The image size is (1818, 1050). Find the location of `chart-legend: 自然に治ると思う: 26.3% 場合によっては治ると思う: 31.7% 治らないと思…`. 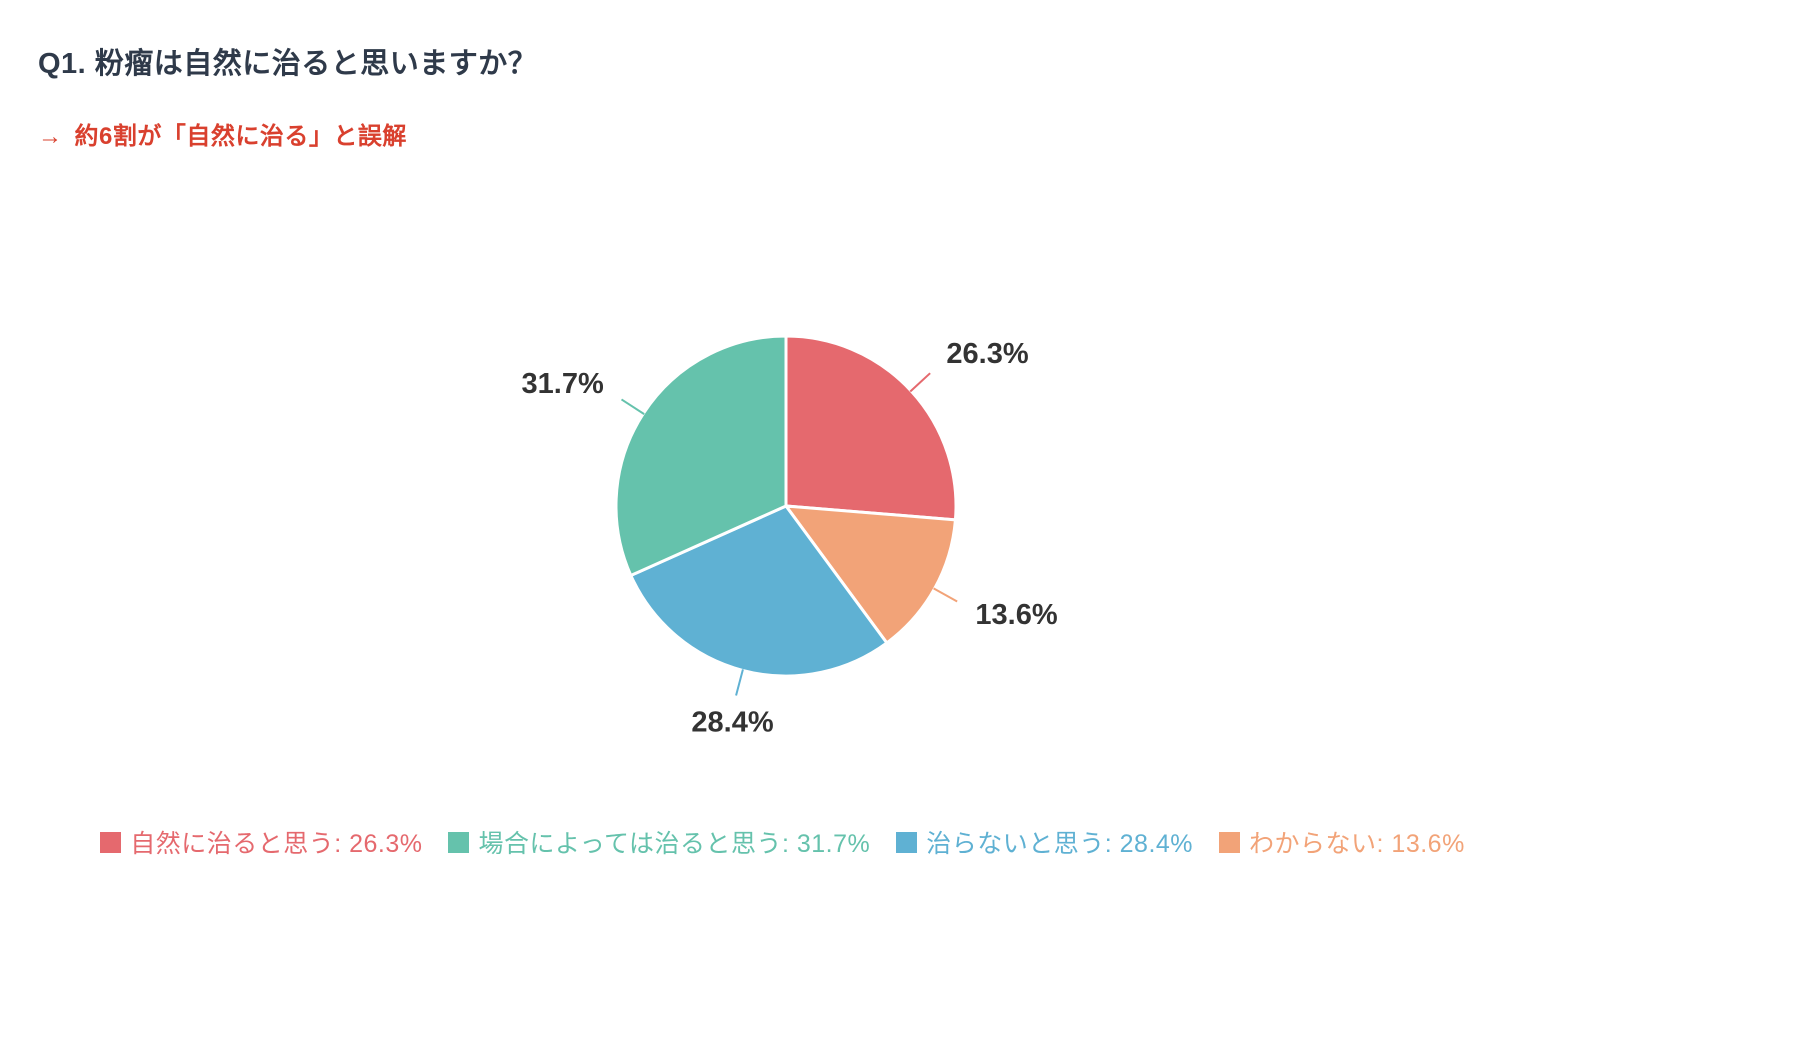

chart-legend: 自然に治ると思う: 26.3% 場合によっては治ると思う: 31.7% 治らないと思… is located at coordinates (782, 842).